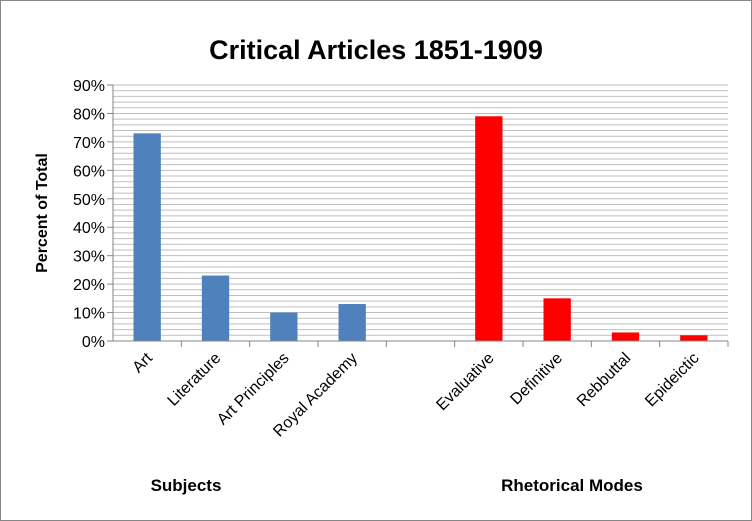 Image resolution: width=752 pixels, height=521 pixels. Describe the element at coordinates (93, 342) in the screenshot. I see `y-tick-label: 0%` at that location.